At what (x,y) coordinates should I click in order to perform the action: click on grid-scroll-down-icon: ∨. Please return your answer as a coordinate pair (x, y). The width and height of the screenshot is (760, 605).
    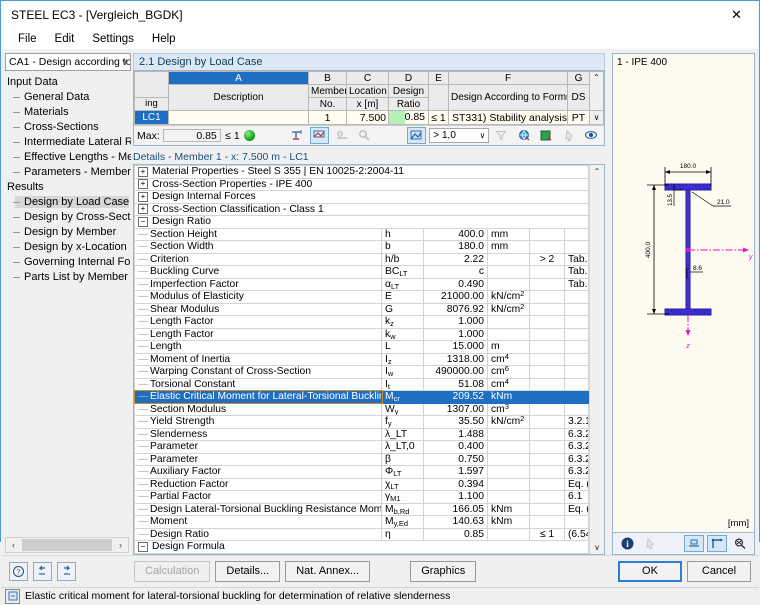
    Looking at the image, I should click on (596, 117).